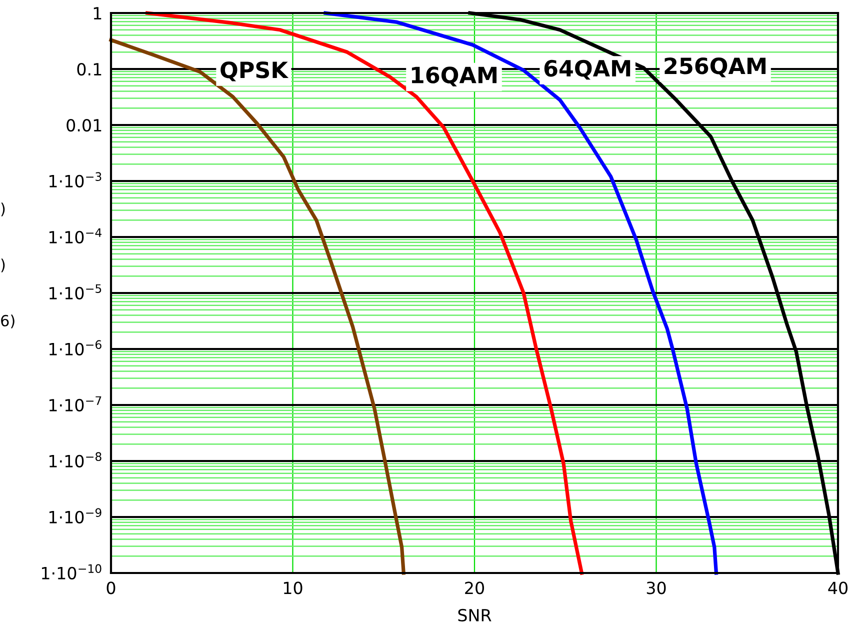  What do you see at coordinates (715, 67) in the screenshot?
I see `series-label: 256QAM` at bounding box center [715, 67].